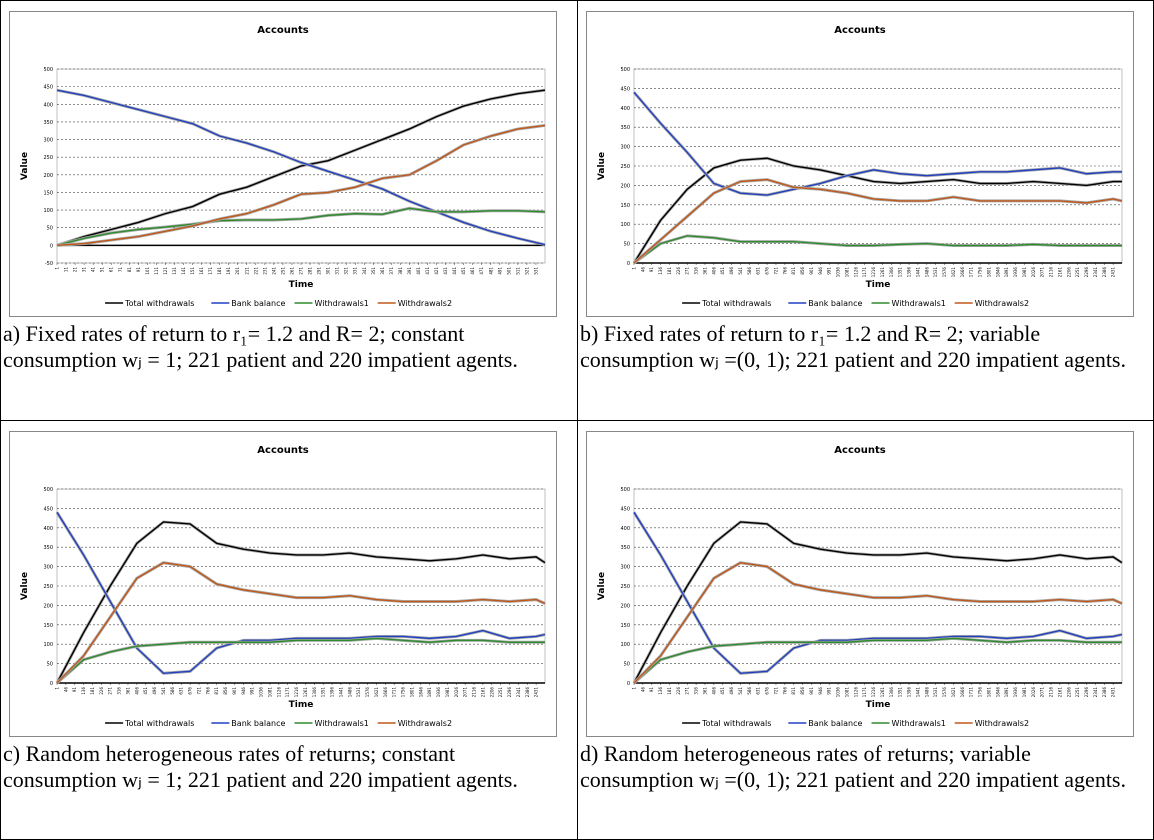 This screenshot has width=1154, height=840. I want to click on x-tick-label: 81, so click(129, 270).